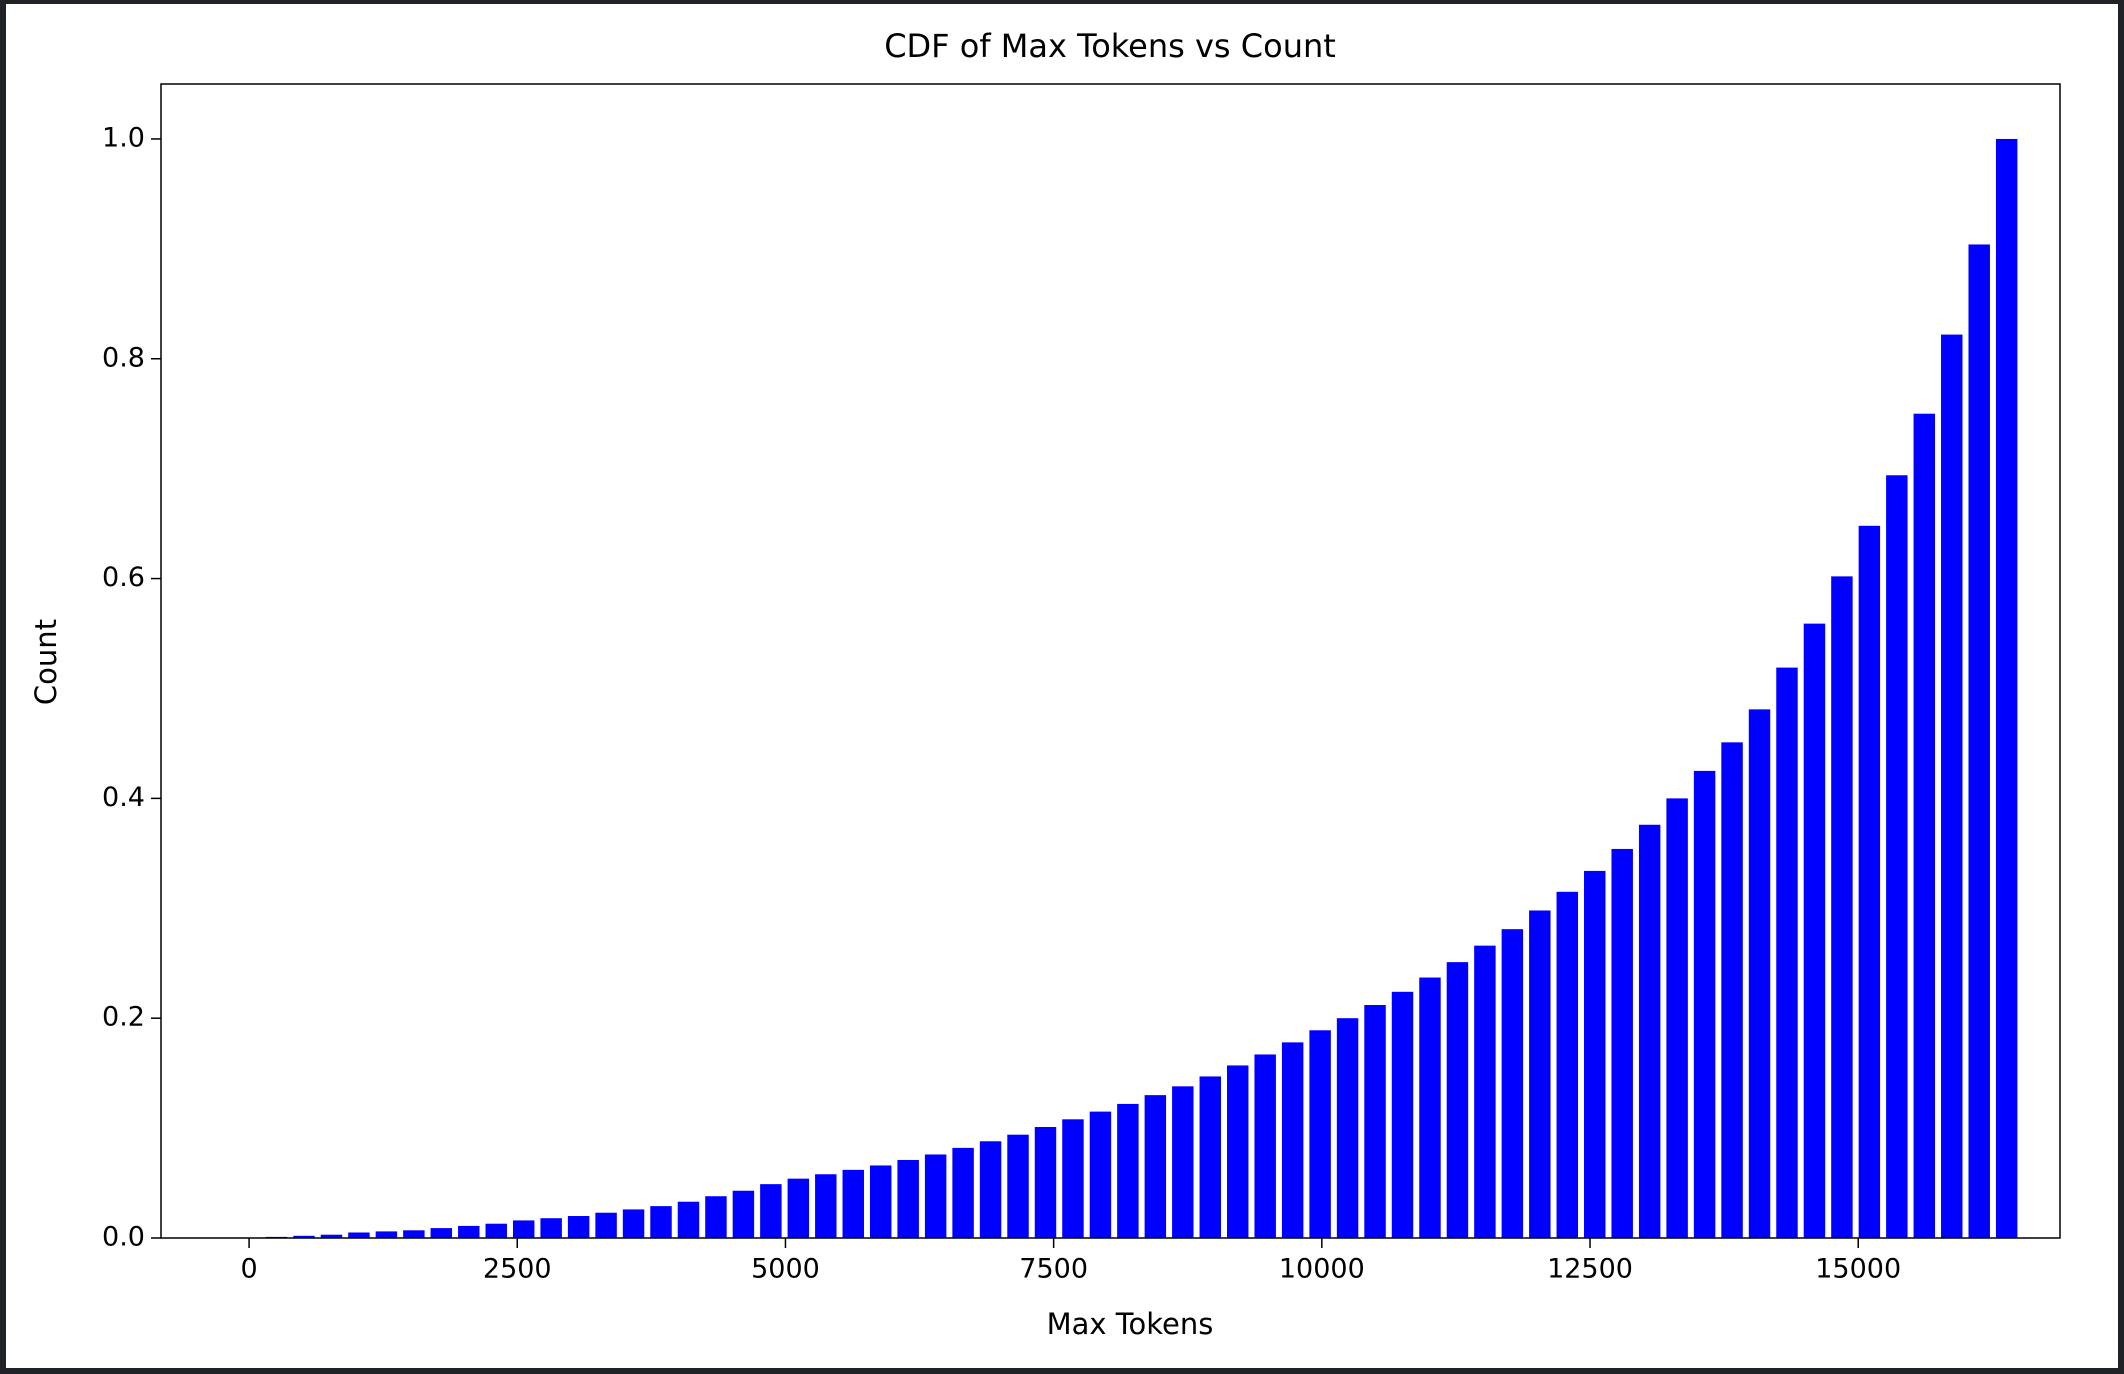  I want to click on x-axis-label: Max Tokens, so click(1130, 1324).